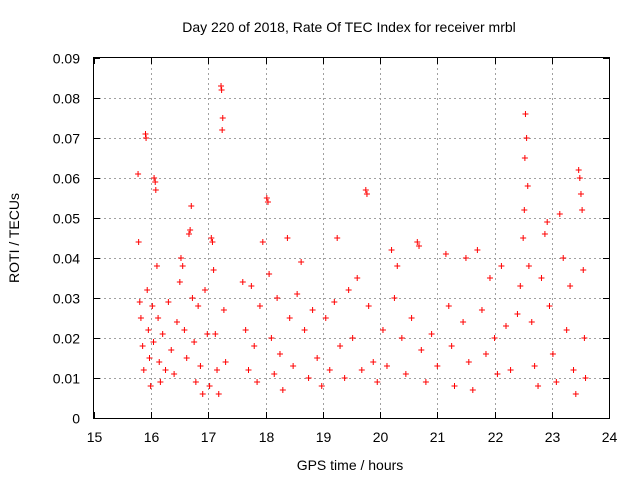 The height and width of the screenshot is (480, 640). Describe the element at coordinates (66, 339) in the screenshot. I see `y-tick-label: 0.02` at that location.